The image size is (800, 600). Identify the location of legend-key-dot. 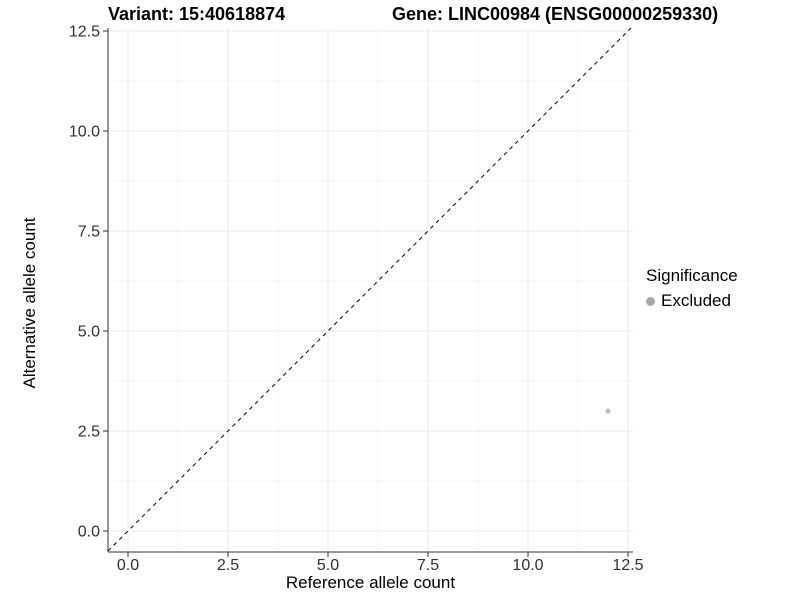
(650, 301).